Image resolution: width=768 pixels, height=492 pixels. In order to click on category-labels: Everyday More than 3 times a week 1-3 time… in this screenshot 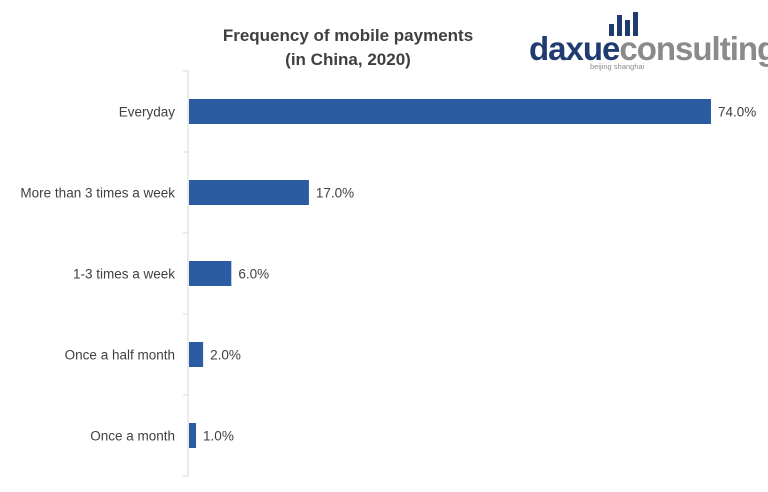, I will do `click(97, 274)`.